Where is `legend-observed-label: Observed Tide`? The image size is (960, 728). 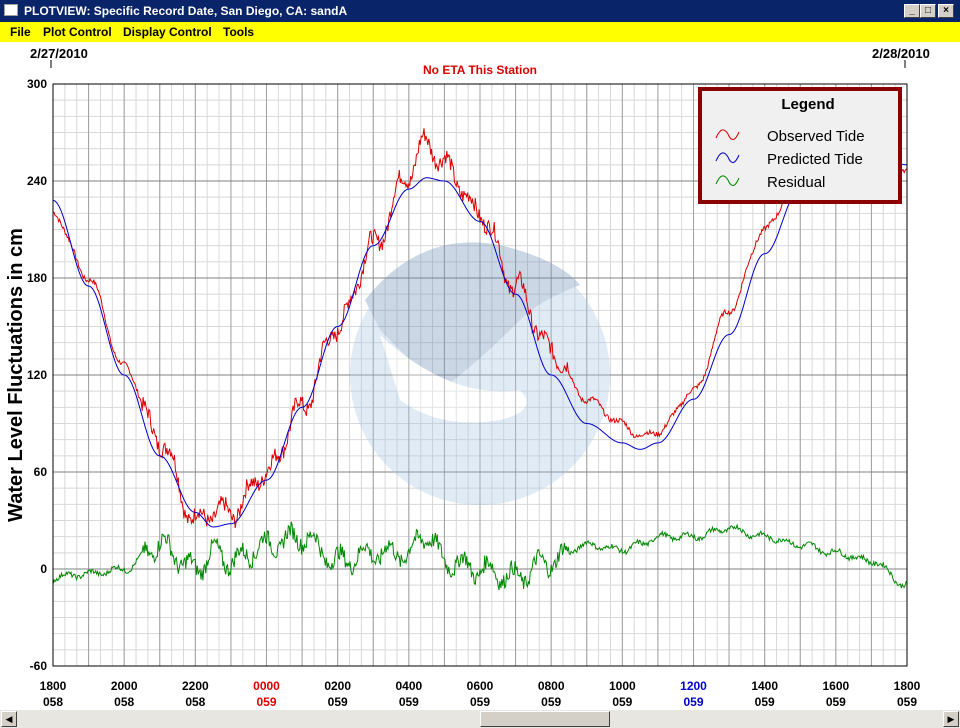
legend-observed-label: Observed Tide is located at coordinates (816, 136).